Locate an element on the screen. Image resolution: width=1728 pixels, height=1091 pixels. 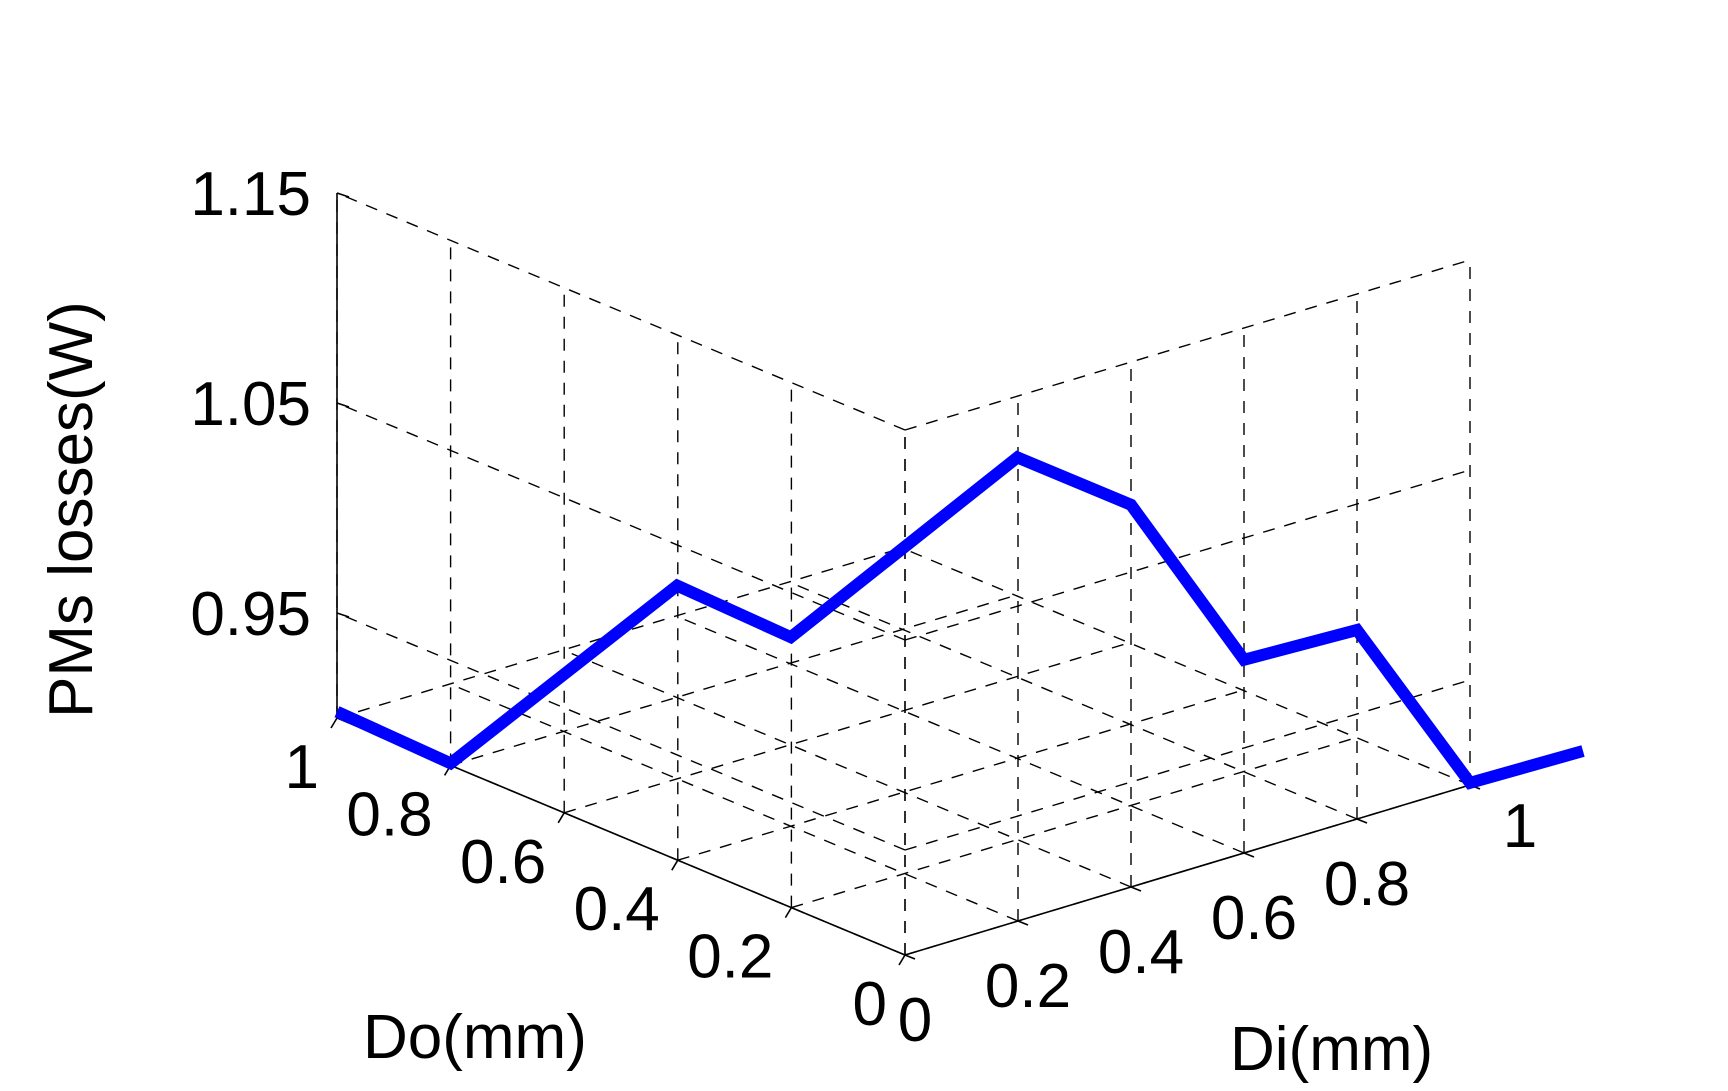
y-tick-label: 0.8 is located at coordinates (1367, 884).